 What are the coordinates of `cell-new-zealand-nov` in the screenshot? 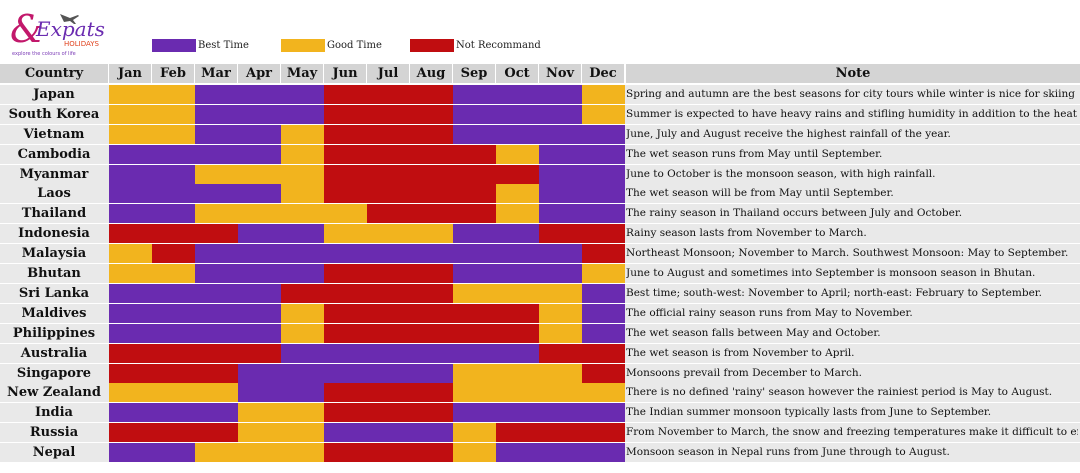 It's located at (560, 393).